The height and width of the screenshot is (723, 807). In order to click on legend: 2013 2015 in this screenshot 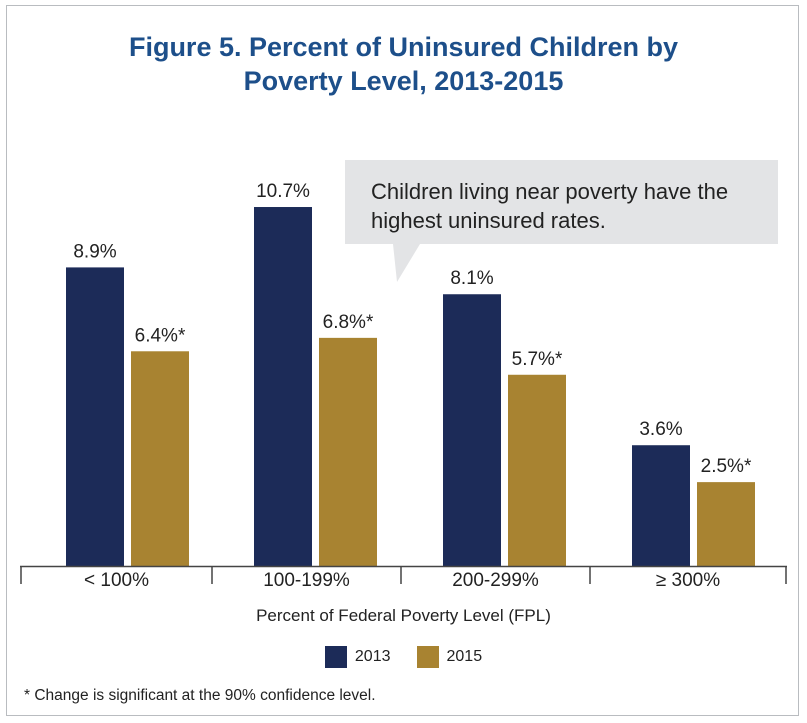, I will do `click(403, 657)`.